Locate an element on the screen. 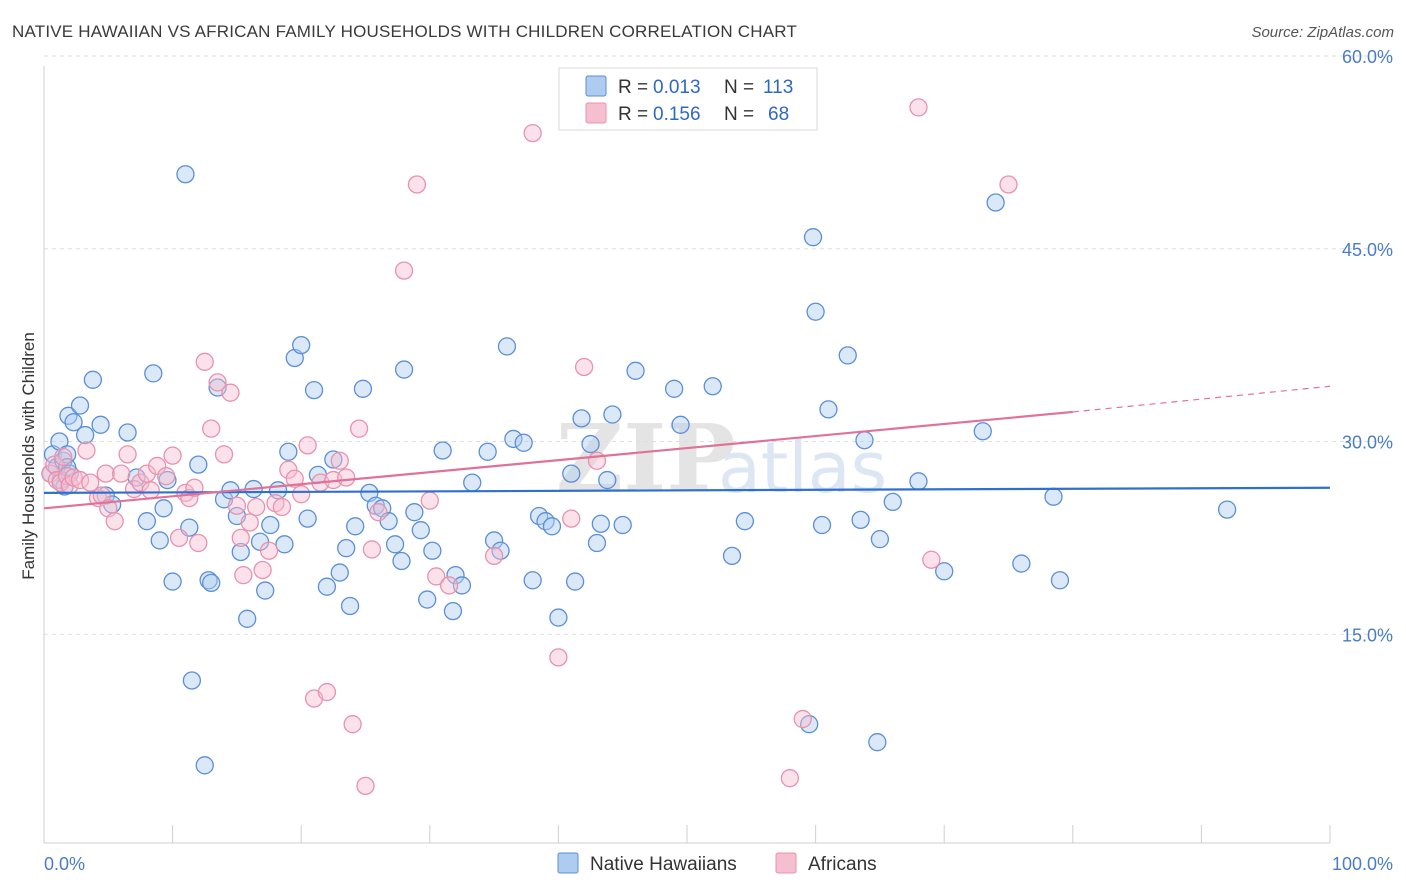 This screenshot has width=1406, height=892. x-tick-labels: 0.0% 100.0% is located at coordinates (718, 864).